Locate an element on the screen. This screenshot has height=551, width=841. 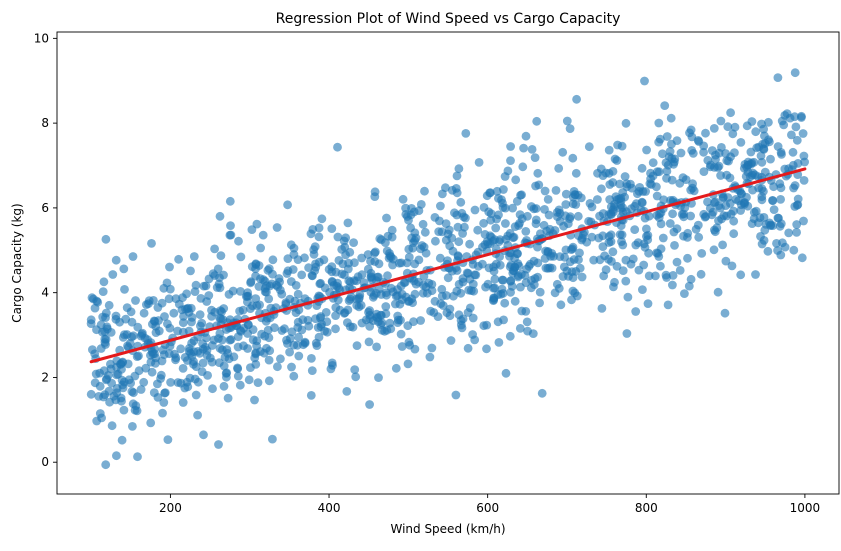
y-axis-label: Cargo Capacity (kg) is located at coordinates (17, 262).